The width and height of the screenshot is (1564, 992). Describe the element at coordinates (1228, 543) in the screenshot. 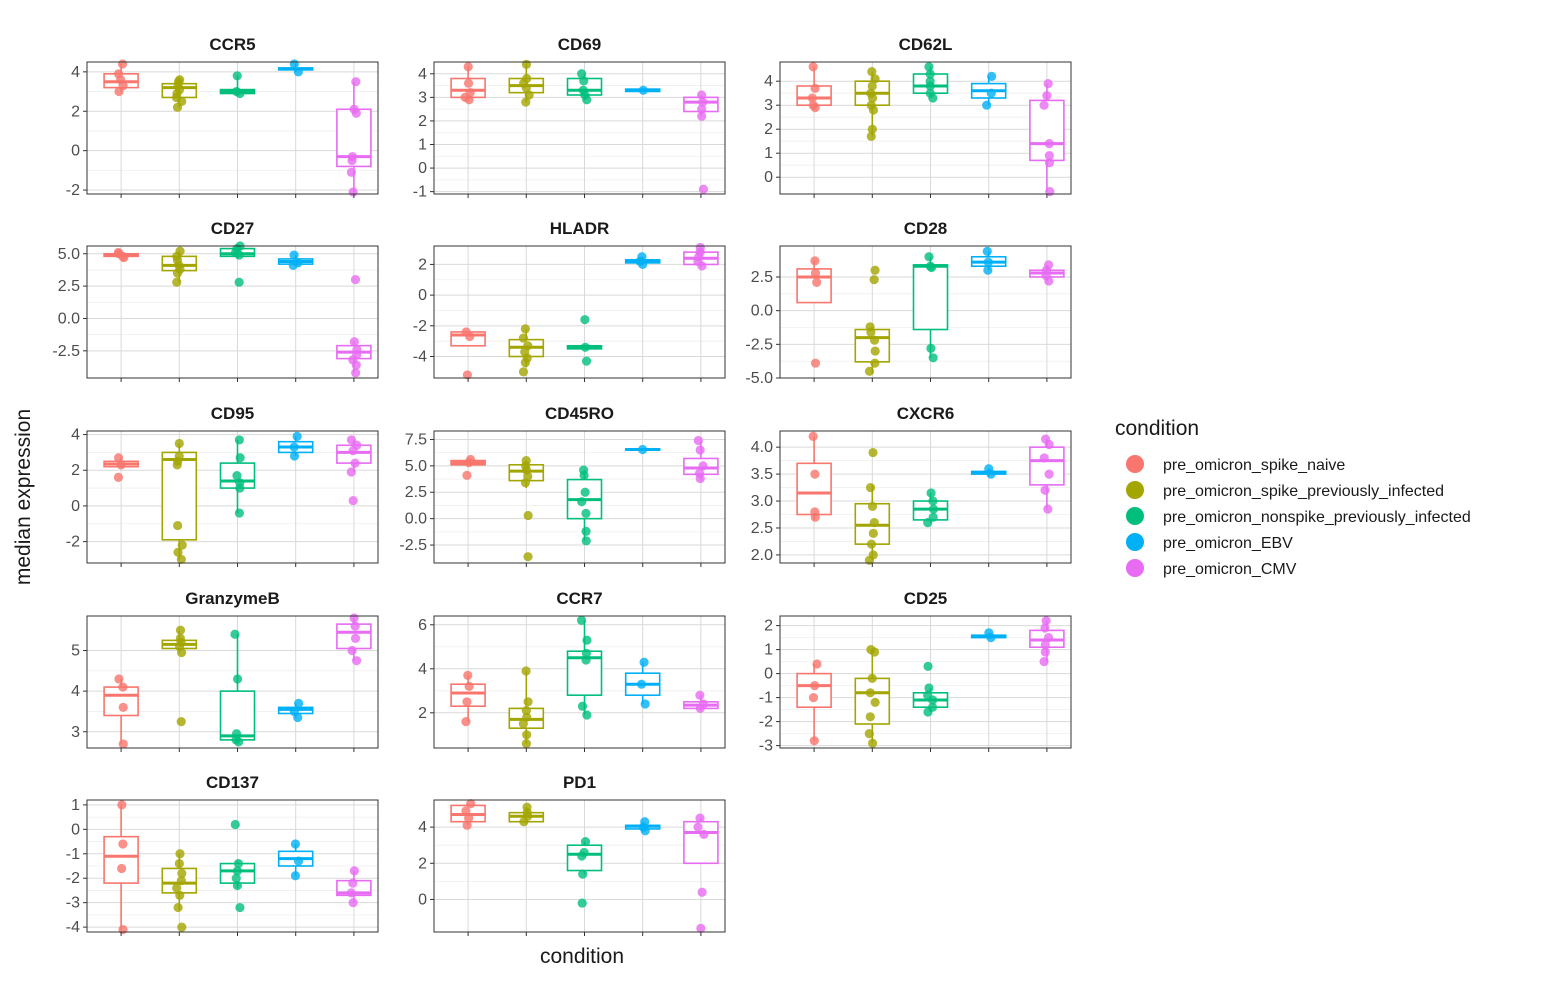

I see `legend-label: pre_omicron_EBV` at that location.